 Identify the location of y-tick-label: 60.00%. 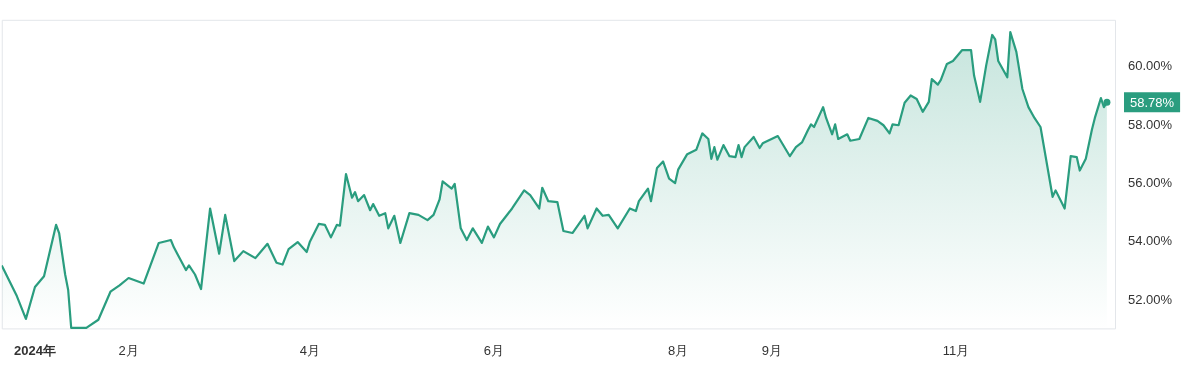
(1150, 66).